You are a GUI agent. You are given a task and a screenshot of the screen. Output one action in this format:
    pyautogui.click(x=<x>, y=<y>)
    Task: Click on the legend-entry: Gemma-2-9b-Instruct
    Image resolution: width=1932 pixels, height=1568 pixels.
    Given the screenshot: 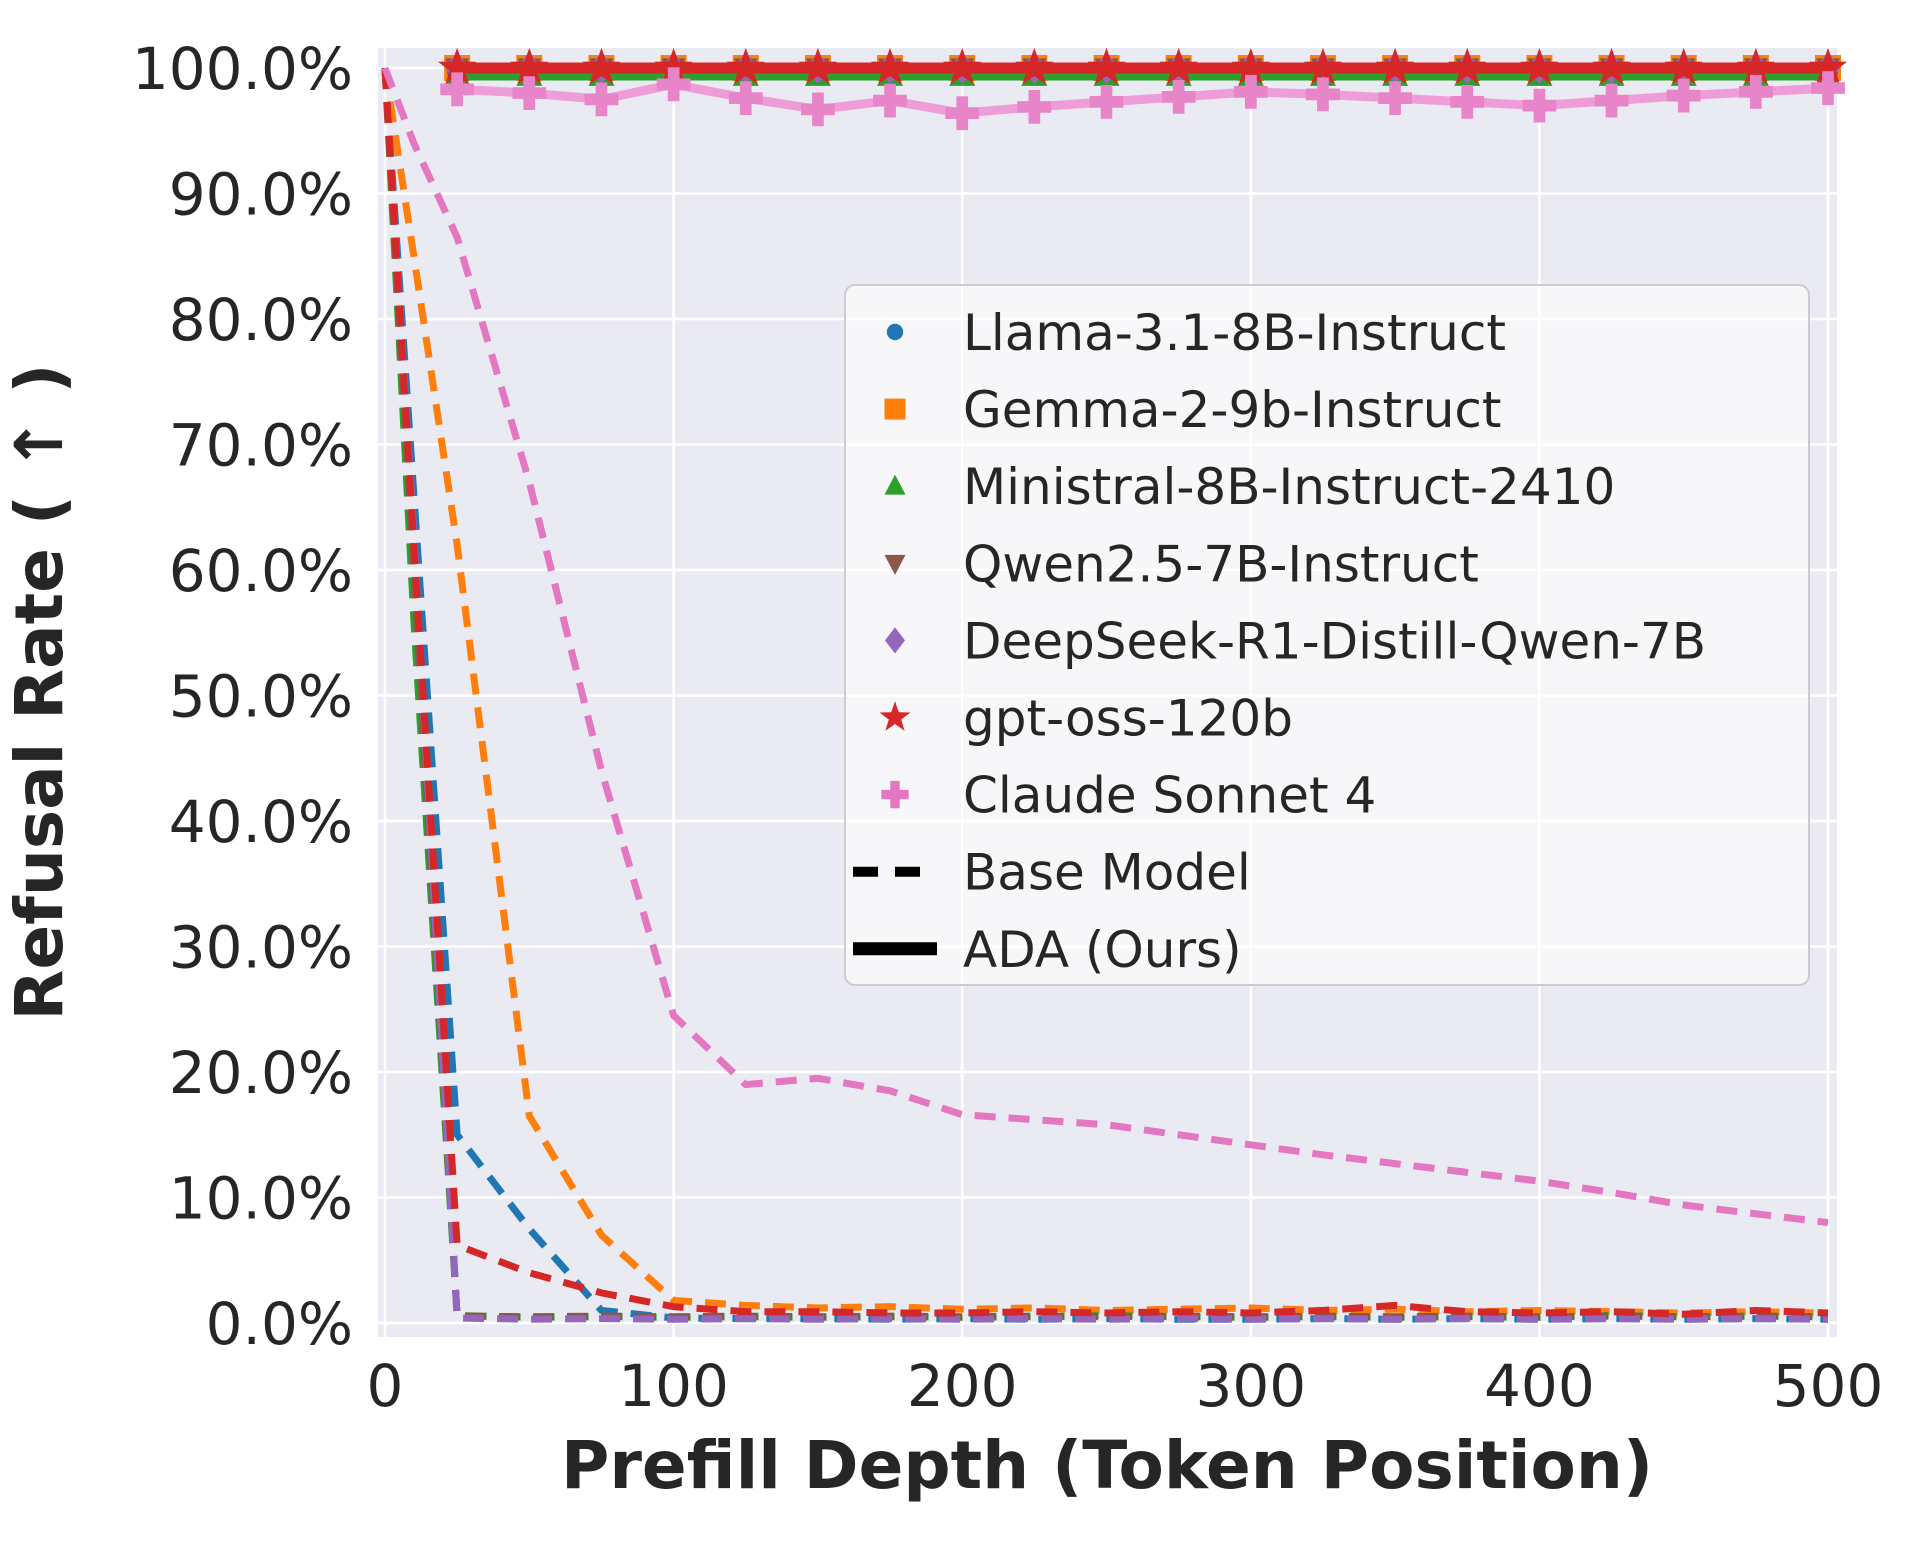 What is the action you would take?
    pyautogui.click(x=1192, y=410)
    